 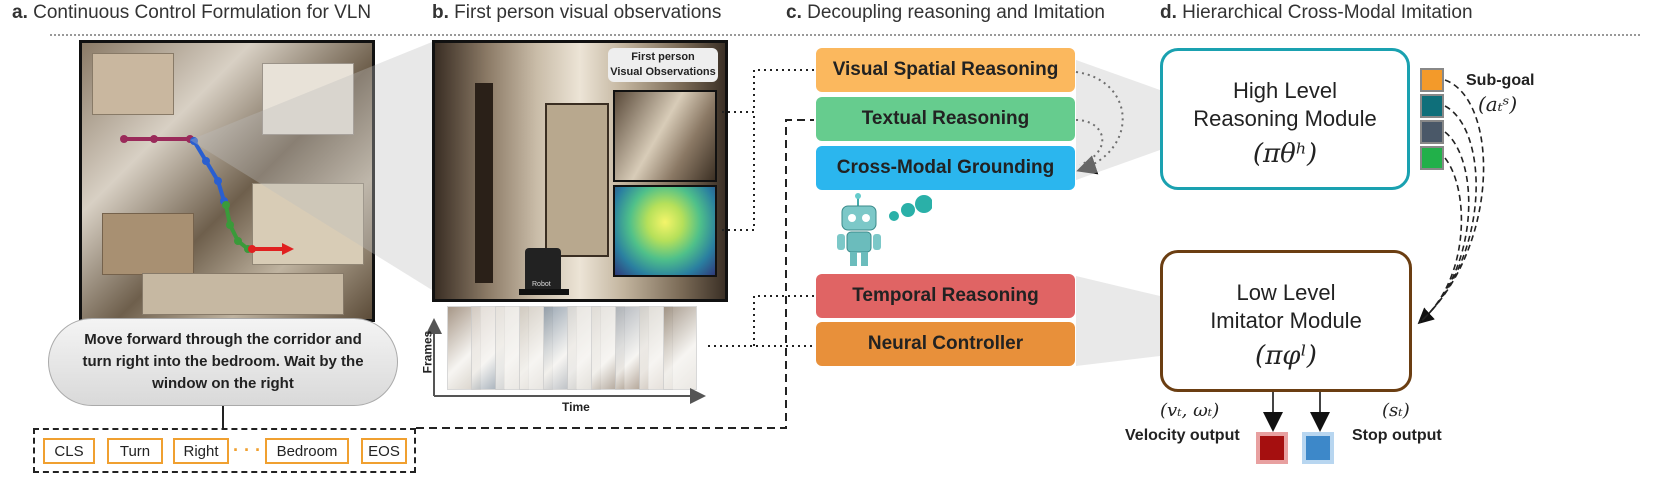 What do you see at coordinates (1285, 90) in the screenshot?
I see `high-module-line1: High Level` at bounding box center [1285, 90].